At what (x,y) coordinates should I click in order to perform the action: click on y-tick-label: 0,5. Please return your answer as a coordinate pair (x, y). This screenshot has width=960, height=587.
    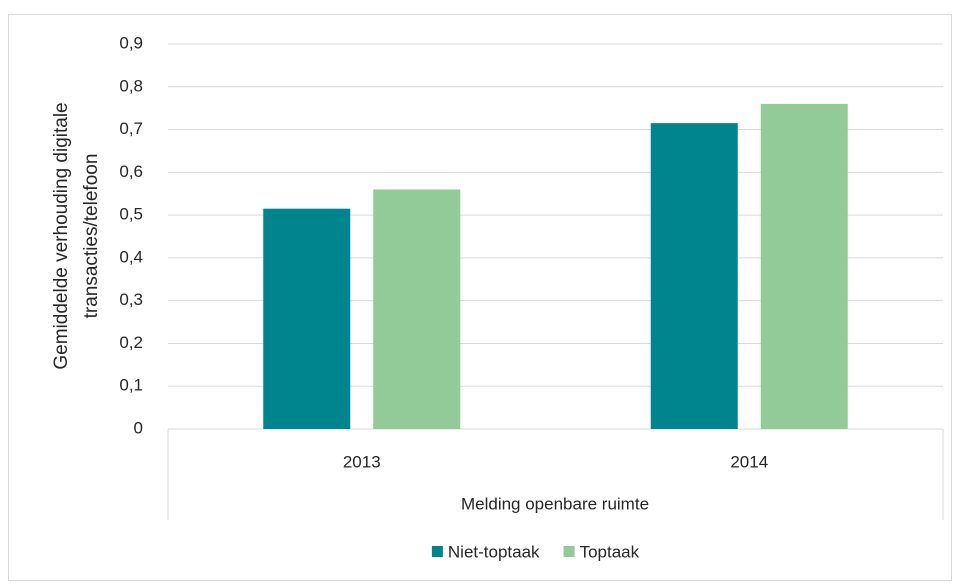
    Looking at the image, I should click on (131, 214).